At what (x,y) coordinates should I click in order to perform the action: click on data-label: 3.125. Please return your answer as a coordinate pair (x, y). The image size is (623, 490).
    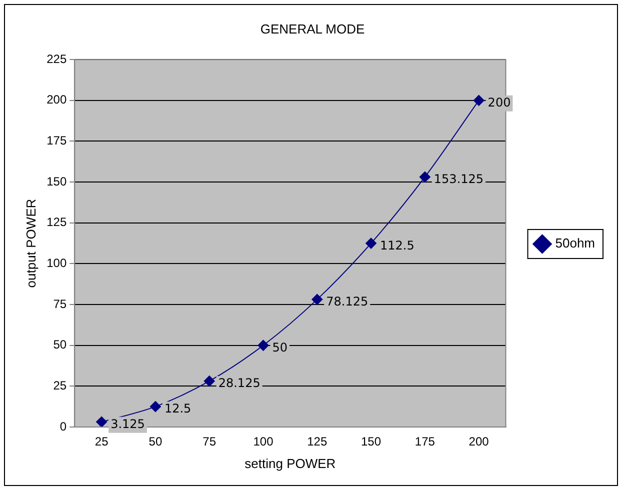
    Looking at the image, I should click on (127, 424).